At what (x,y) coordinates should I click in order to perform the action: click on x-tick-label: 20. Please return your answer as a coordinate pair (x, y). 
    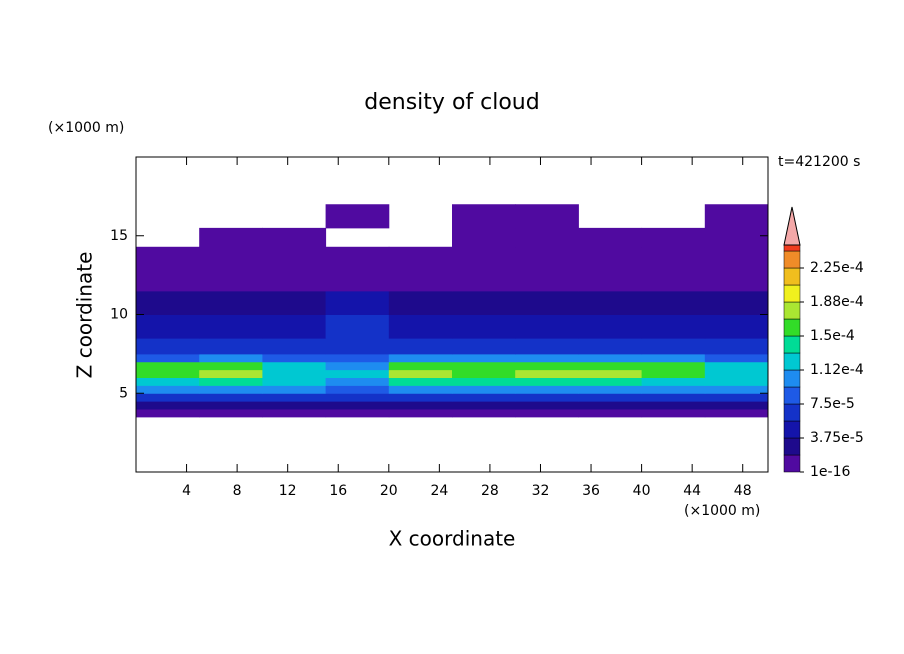
    Looking at the image, I should click on (389, 491).